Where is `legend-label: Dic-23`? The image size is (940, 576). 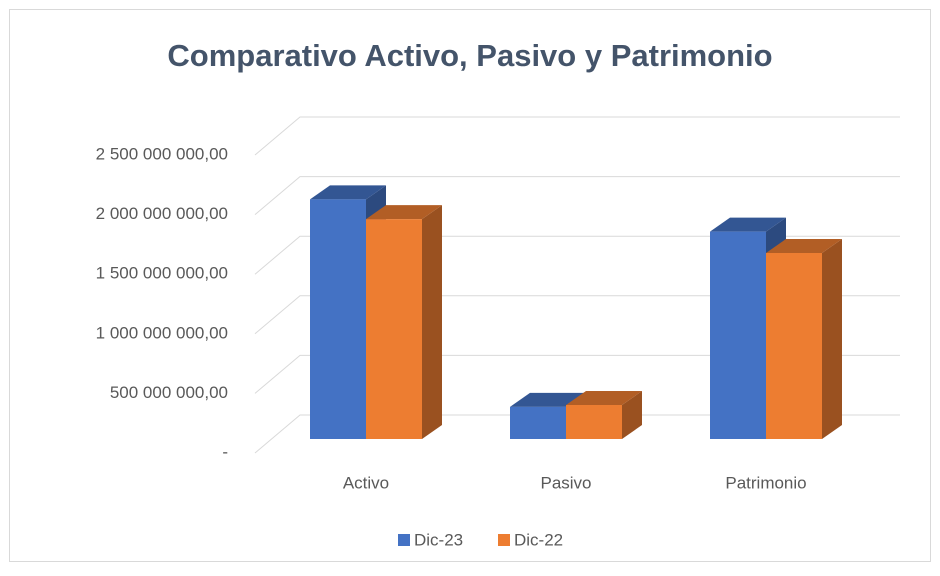
legend-label: Dic-23 is located at coordinates (438, 539).